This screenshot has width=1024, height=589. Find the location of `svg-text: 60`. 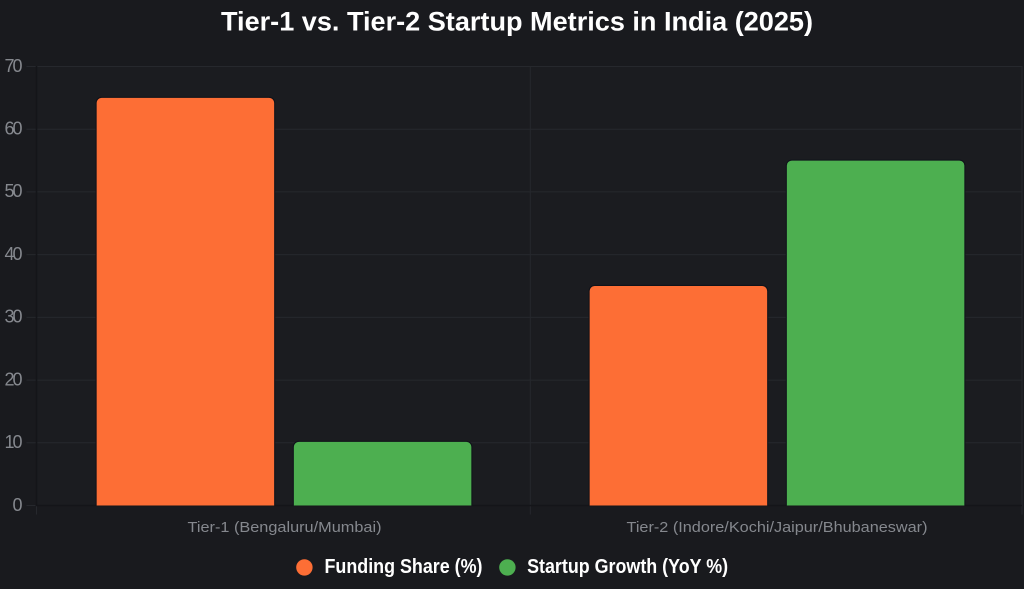

svg-text: 60 is located at coordinates (14, 129).